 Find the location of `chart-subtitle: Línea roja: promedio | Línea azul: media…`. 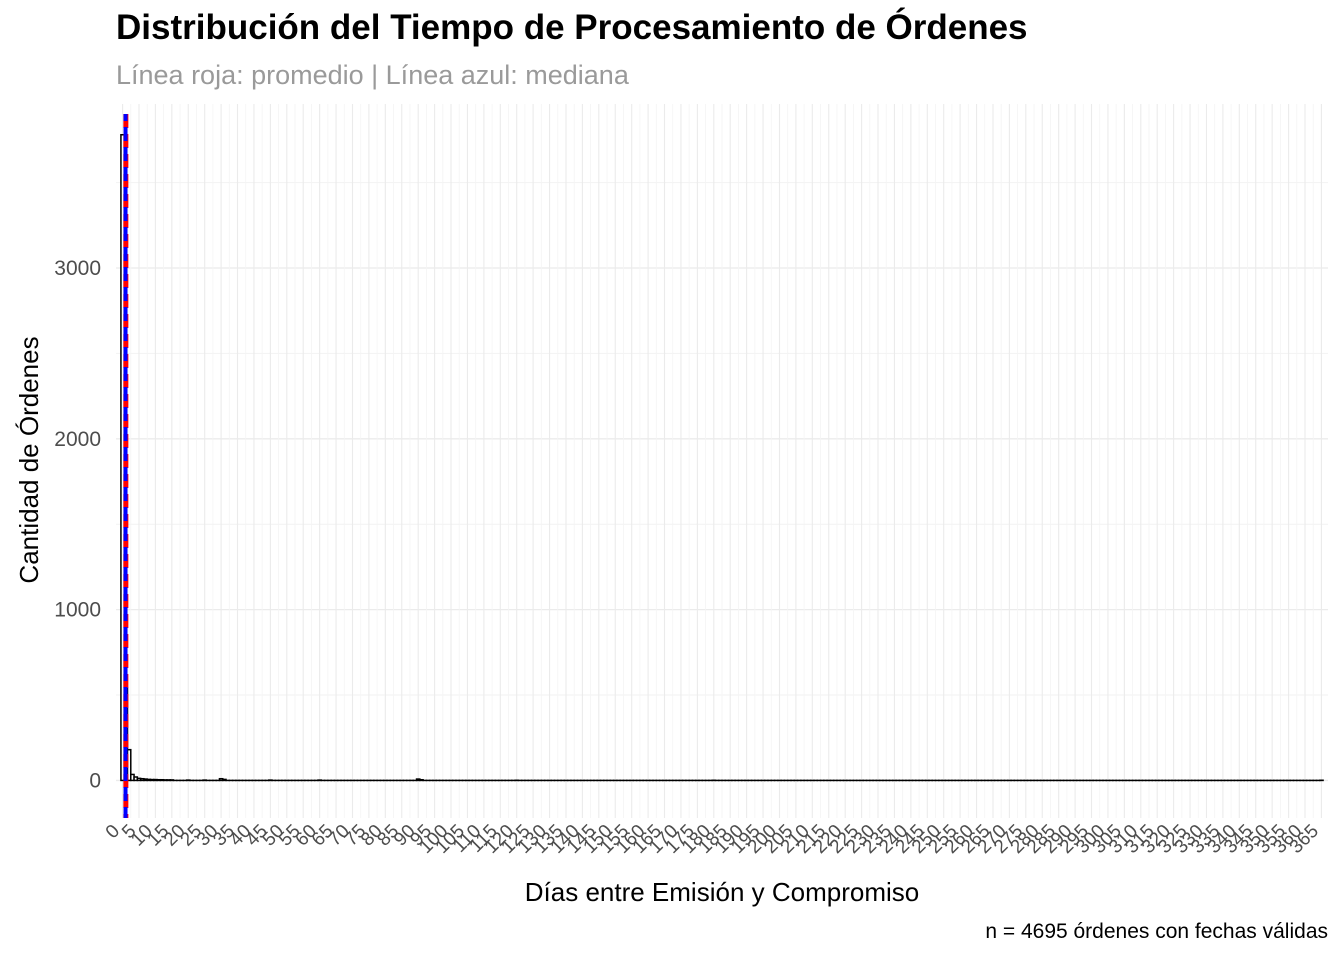

chart-subtitle: Línea roja: promedio | Línea azul: media… is located at coordinates (372, 75).